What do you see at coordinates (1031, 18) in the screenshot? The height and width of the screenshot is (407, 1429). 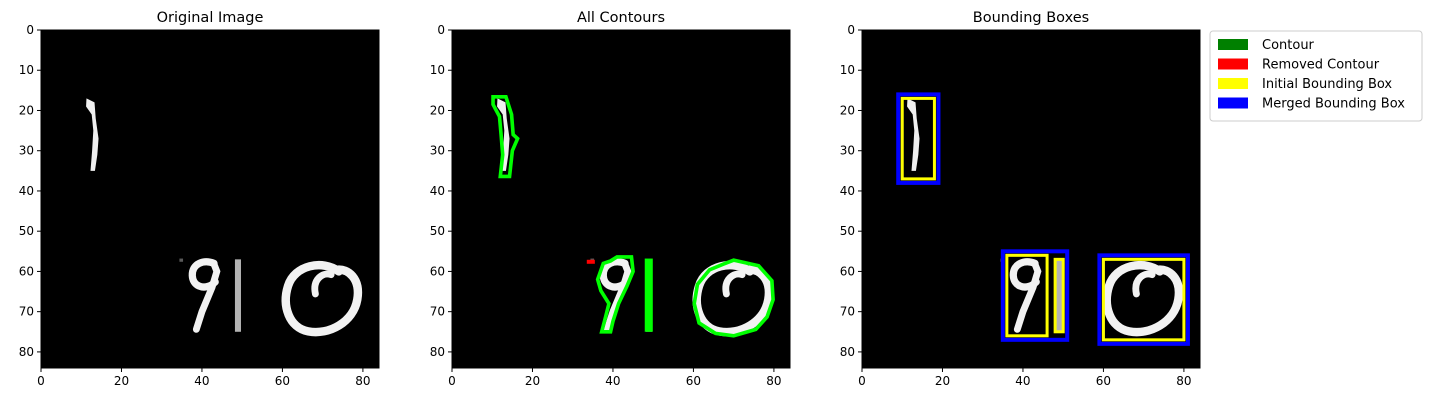 I see `axes-title: Bounding Boxes` at bounding box center [1031, 18].